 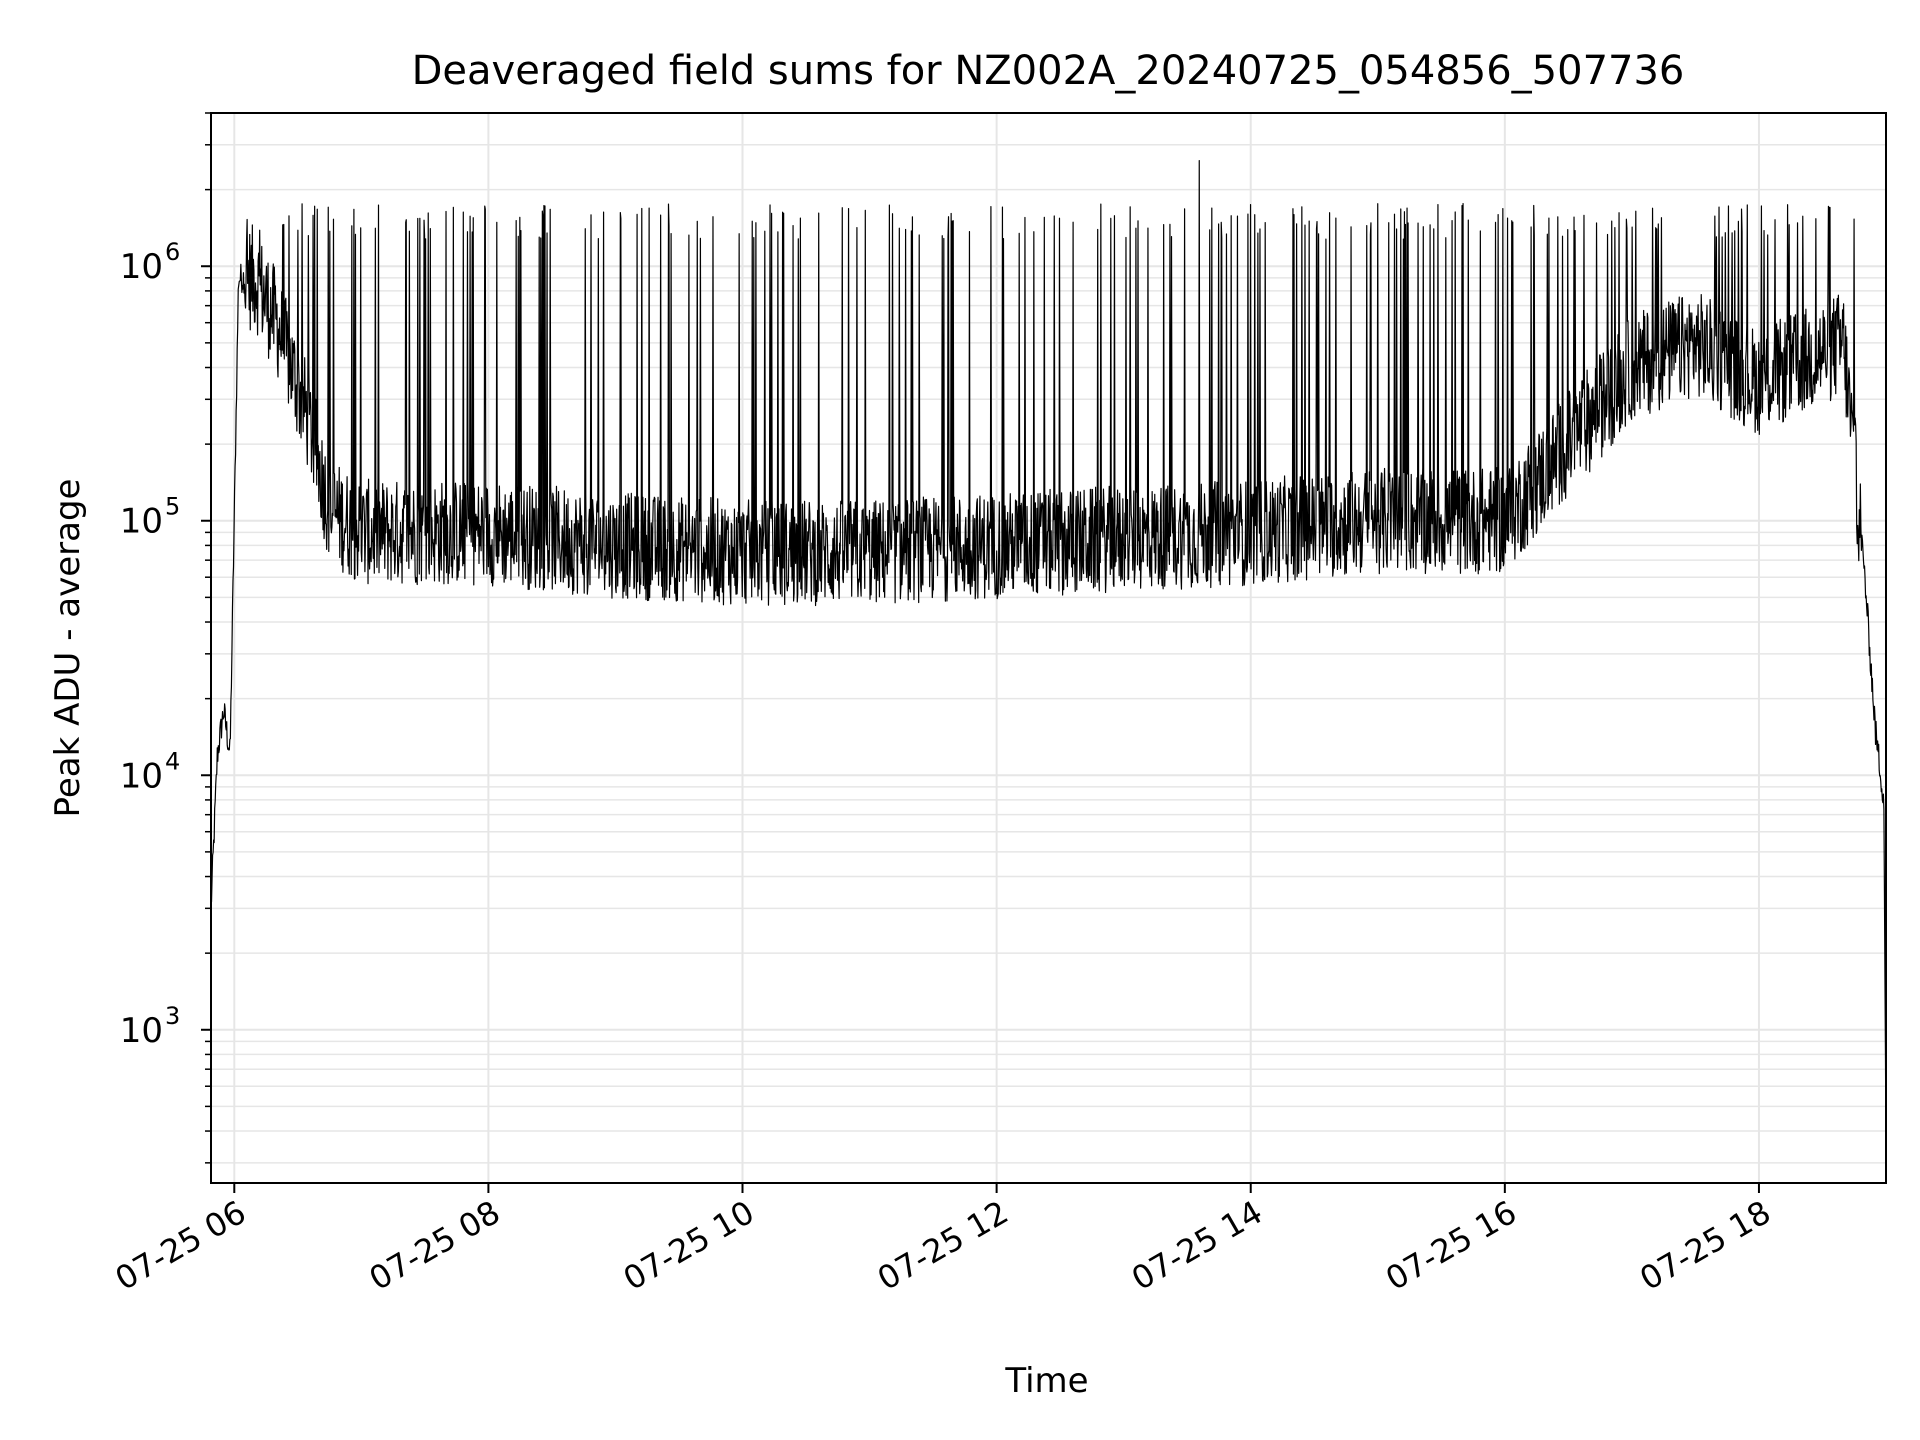 I want to click on y-tick-exponent: 4, so click(x=172, y=761).